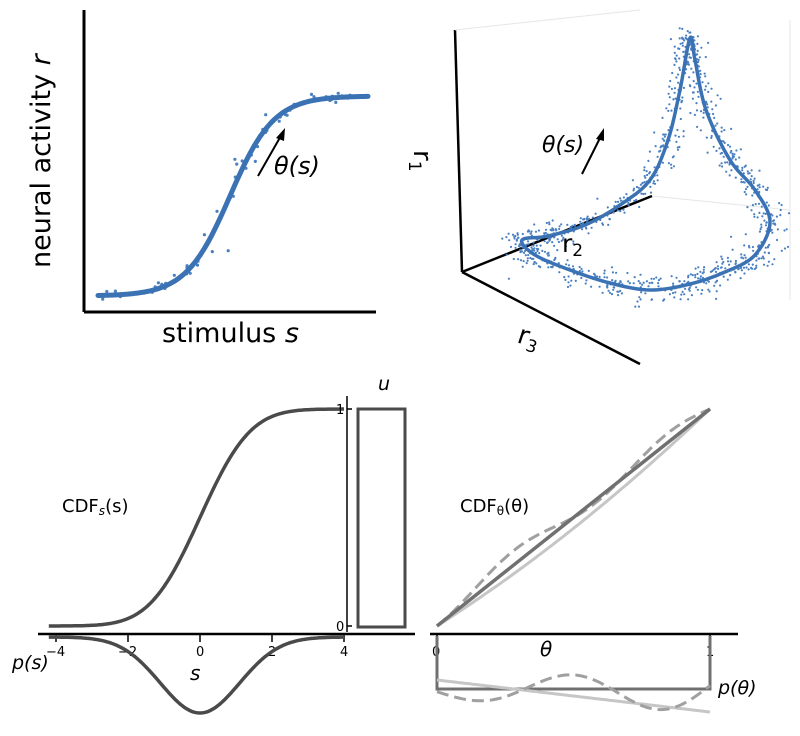  I want to click on panel-a-scatter-points, so click(225, 196).